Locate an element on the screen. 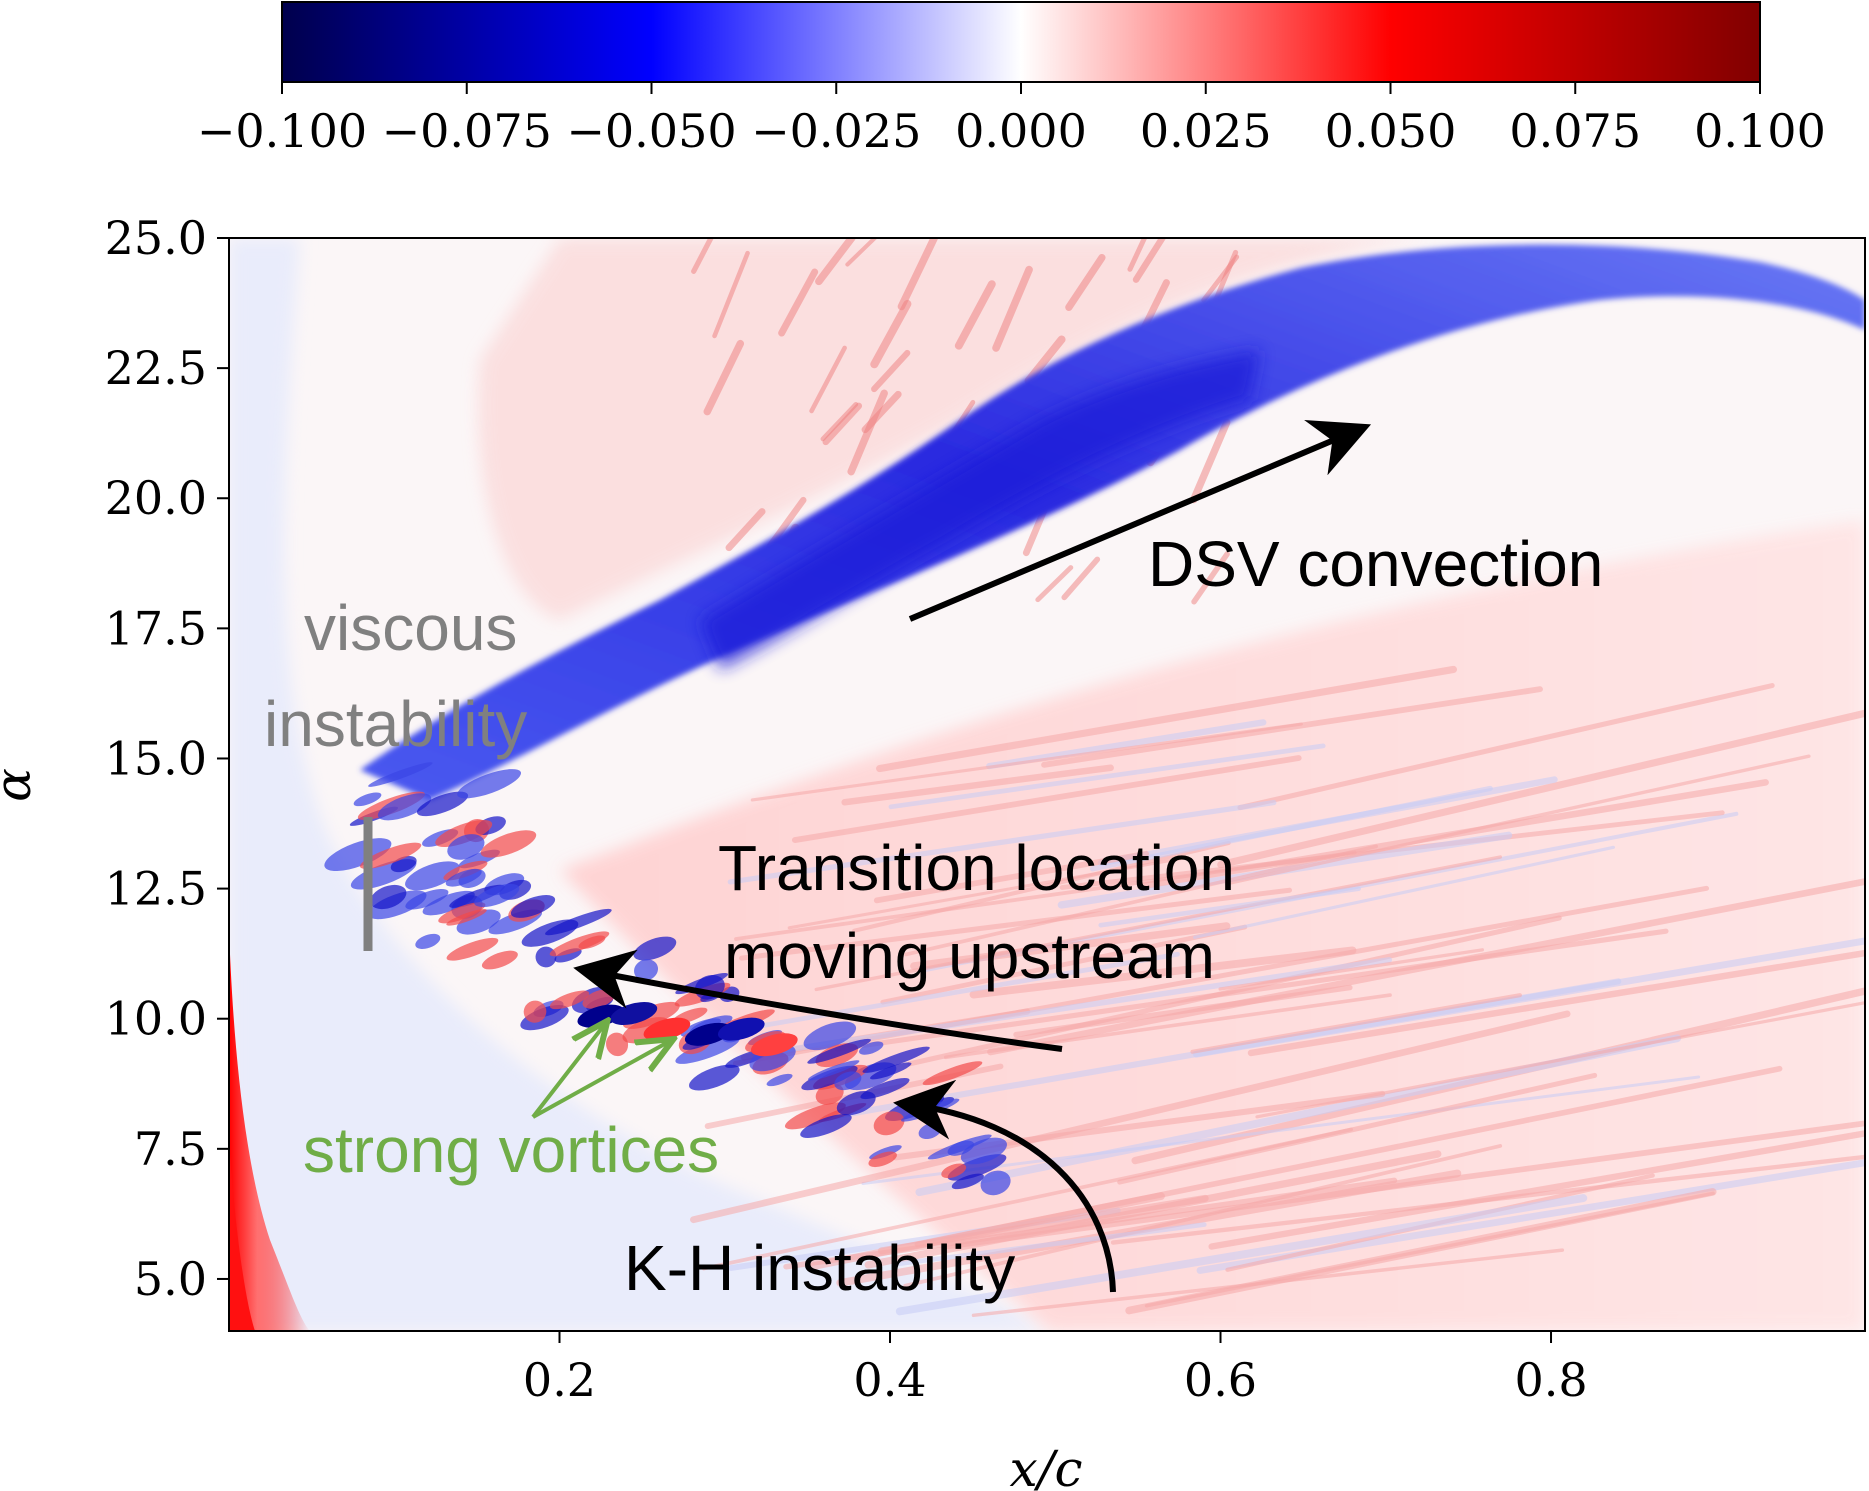  y-axis-label: α is located at coordinates (21, 785).